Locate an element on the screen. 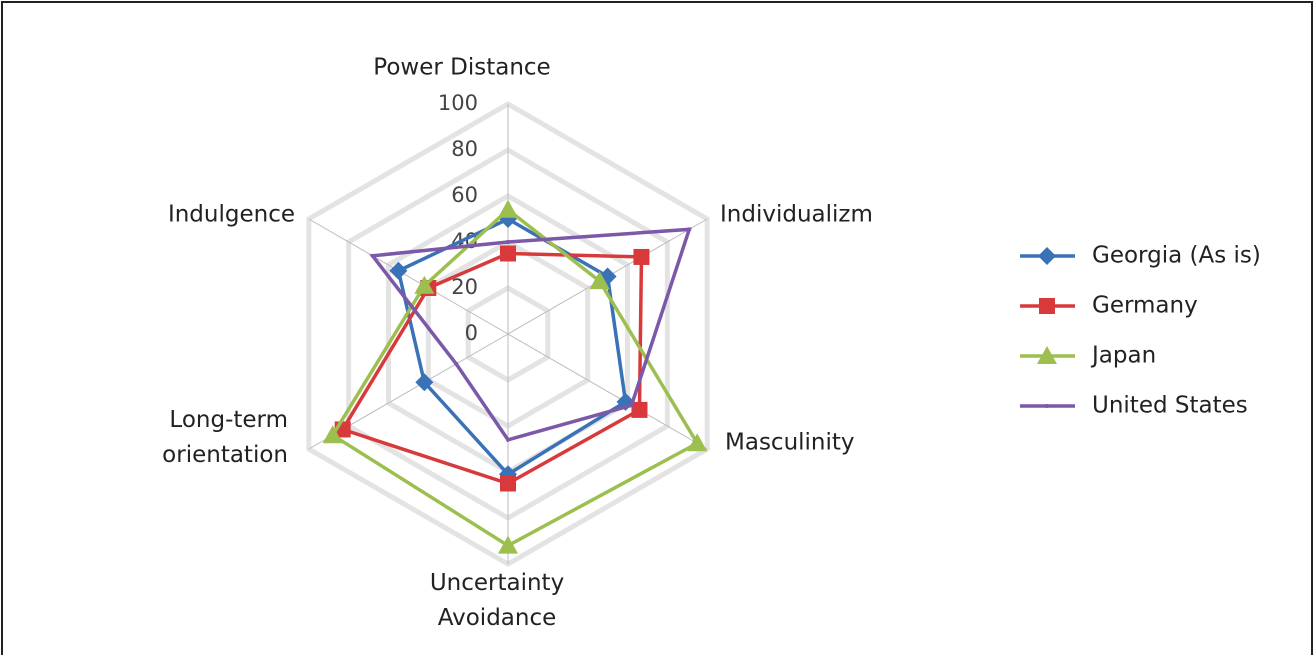 Image resolution: width=1314 pixels, height=655 pixels. axis-label: Indulgence is located at coordinates (231, 215).